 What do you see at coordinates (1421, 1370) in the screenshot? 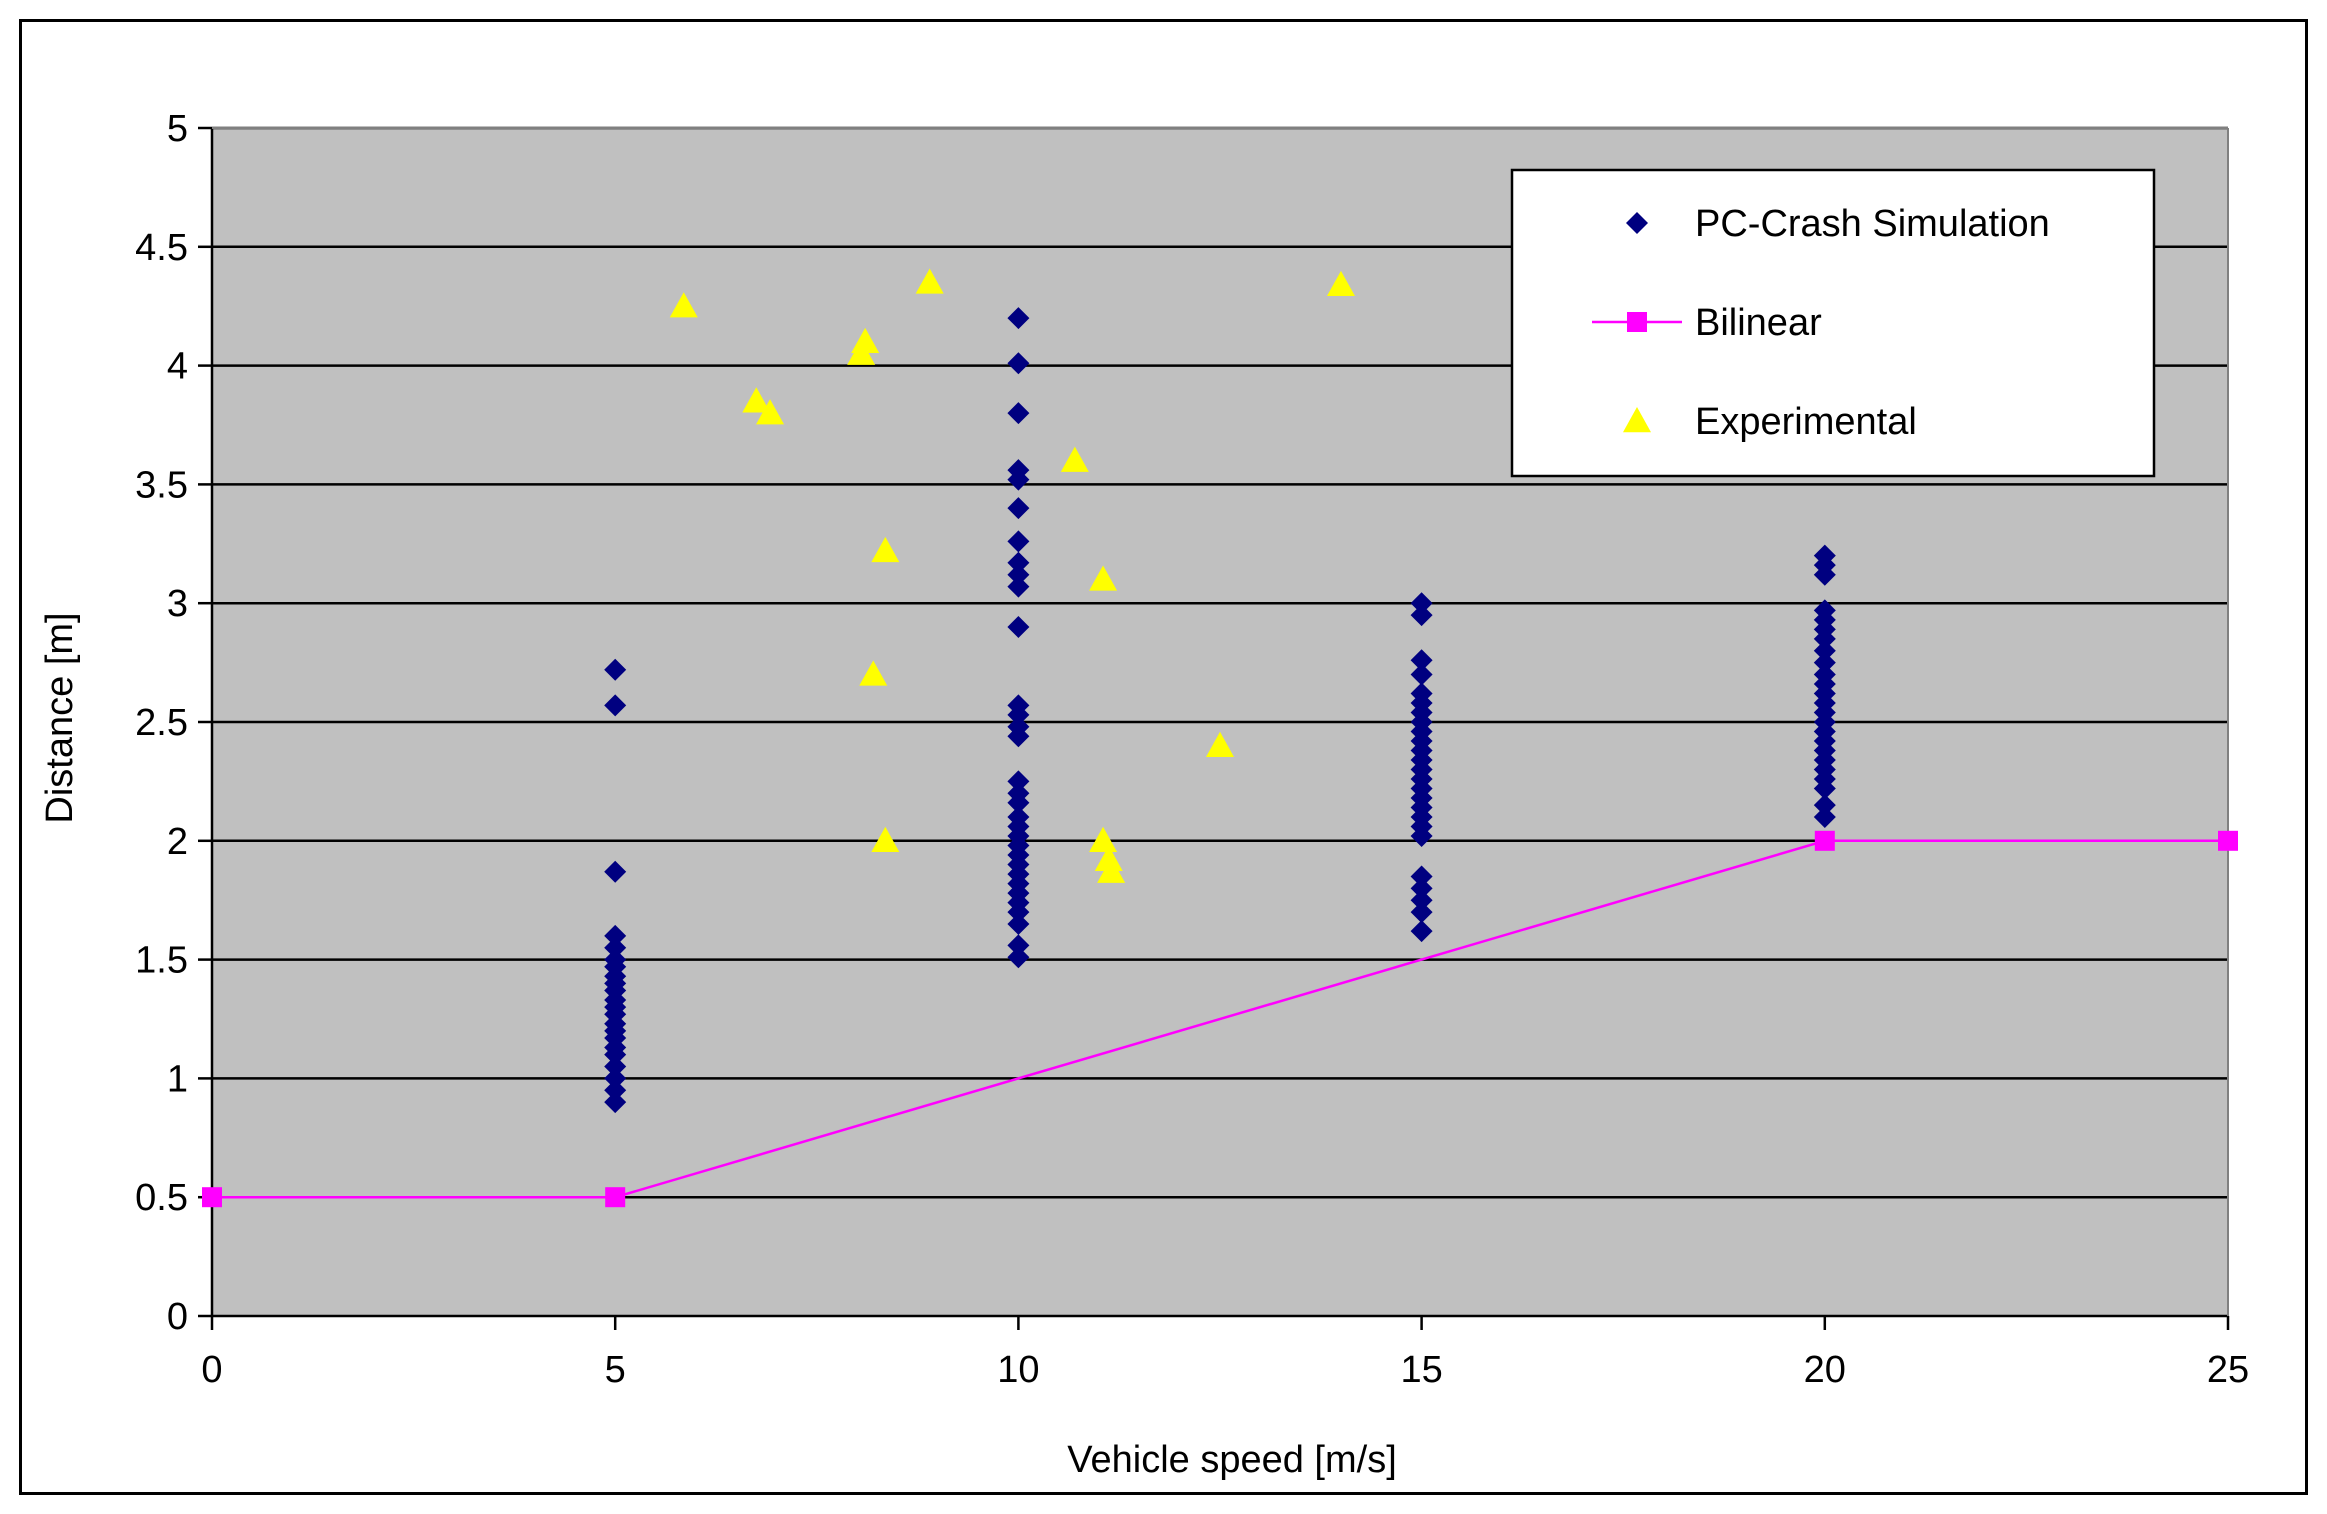
I see `x-tick-label: 15` at bounding box center [1421, 1370].